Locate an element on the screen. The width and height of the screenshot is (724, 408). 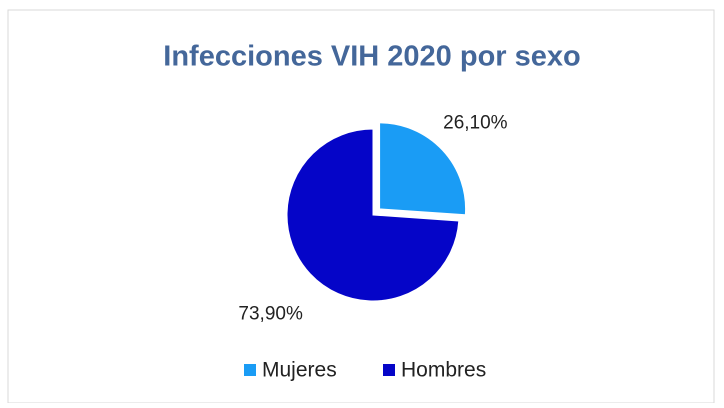
legend-label: Hombres is located at coordinates (443, 370).